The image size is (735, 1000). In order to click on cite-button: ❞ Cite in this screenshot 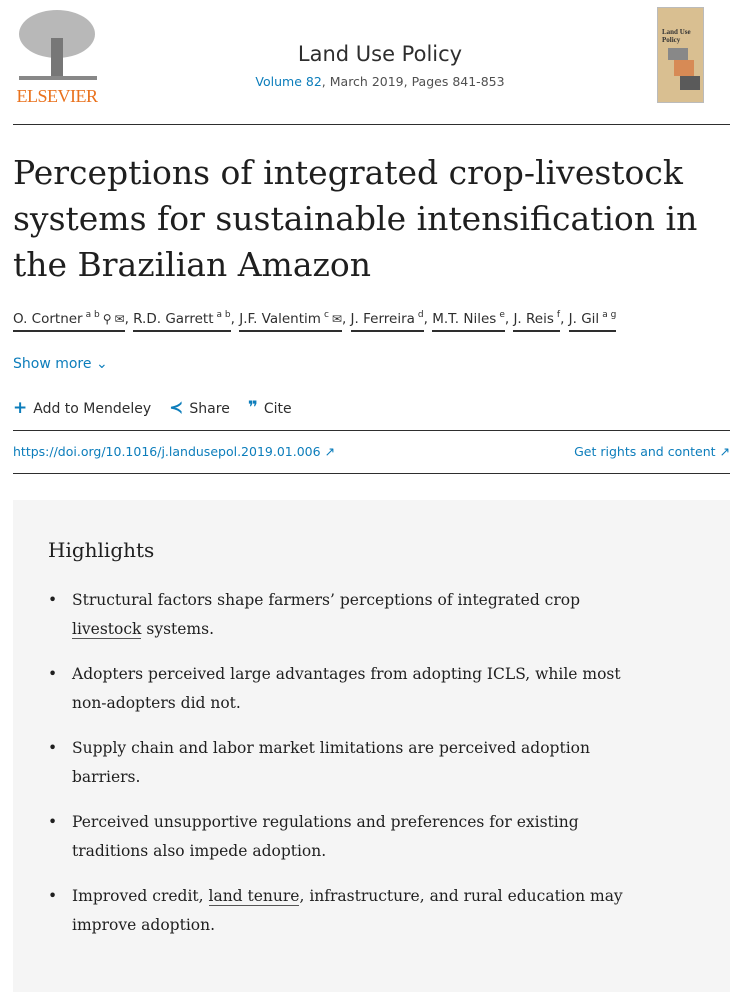, I will do `click(269, 408)`.